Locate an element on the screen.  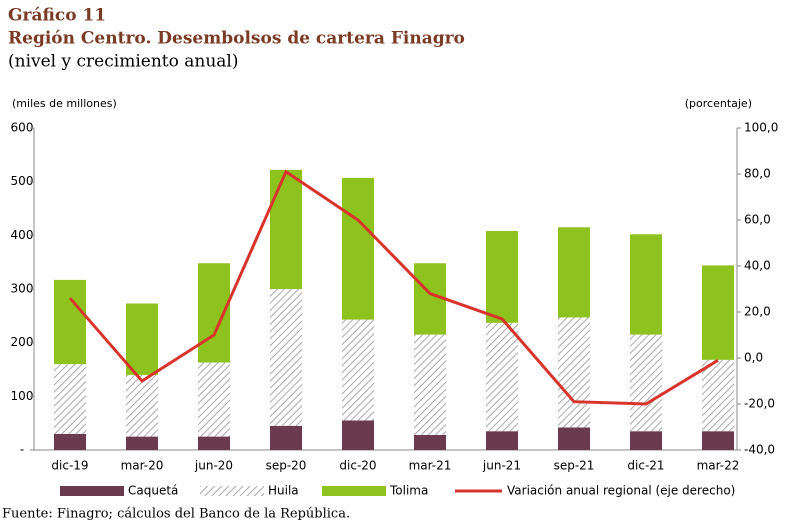
y2-axis-label: (porcentaje) is located at coordinates (718, 103).